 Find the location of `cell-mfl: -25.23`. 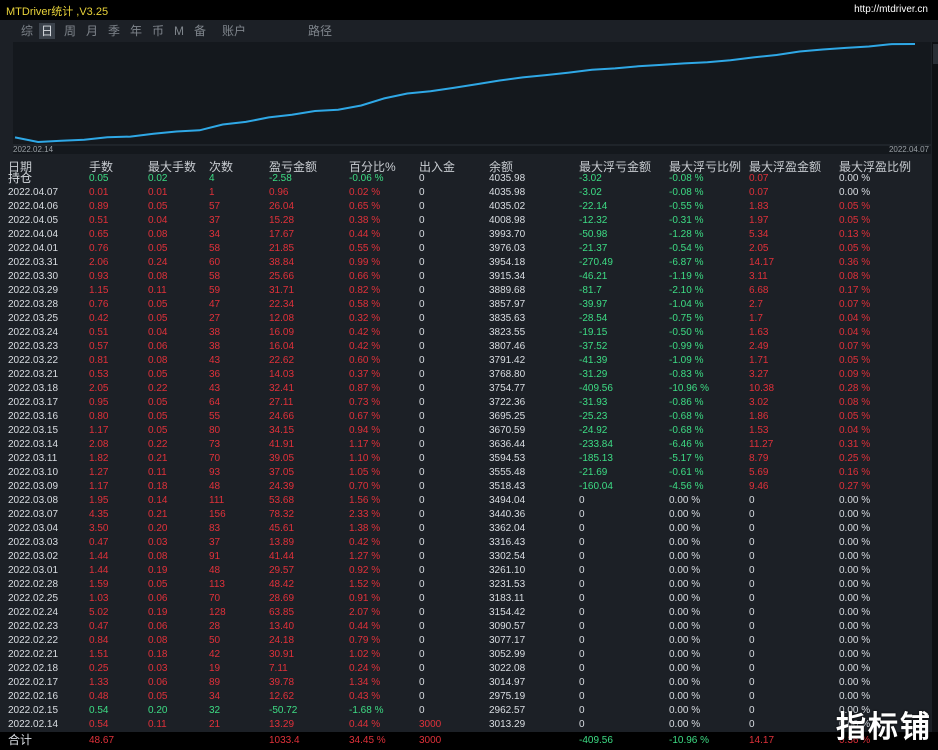

cell-mfl: -25.23 is located at coordinates (593, 416).